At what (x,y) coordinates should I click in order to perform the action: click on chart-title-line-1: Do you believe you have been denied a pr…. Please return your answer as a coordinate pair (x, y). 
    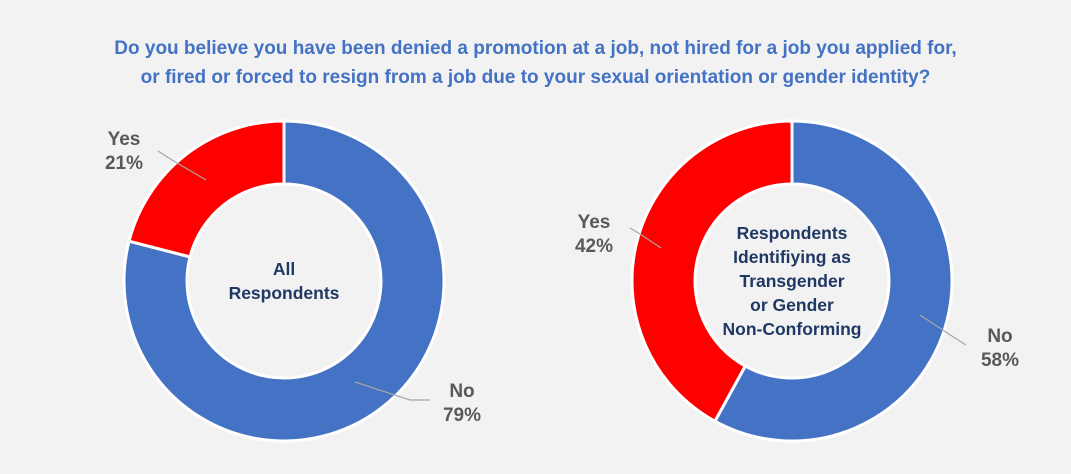
    Looking at the image, I should click on (535, 48).